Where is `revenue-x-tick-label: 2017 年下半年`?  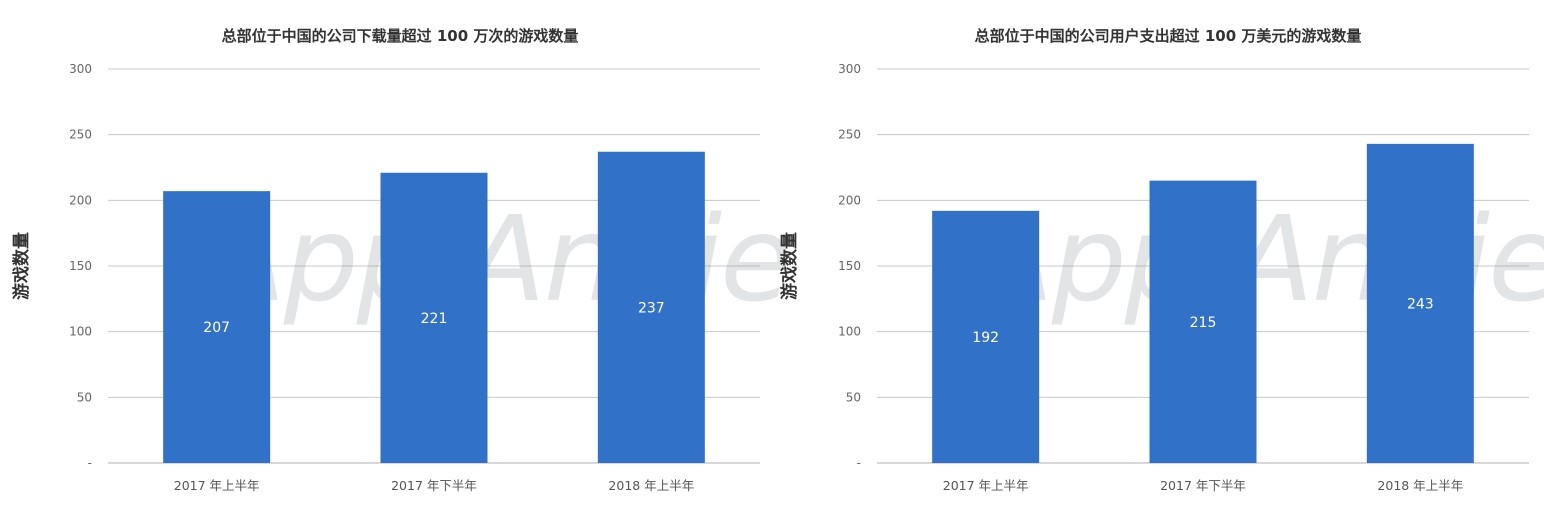 revenue-x-tick-label: 2017 年下半年 is located at coordinates (1203, 485).